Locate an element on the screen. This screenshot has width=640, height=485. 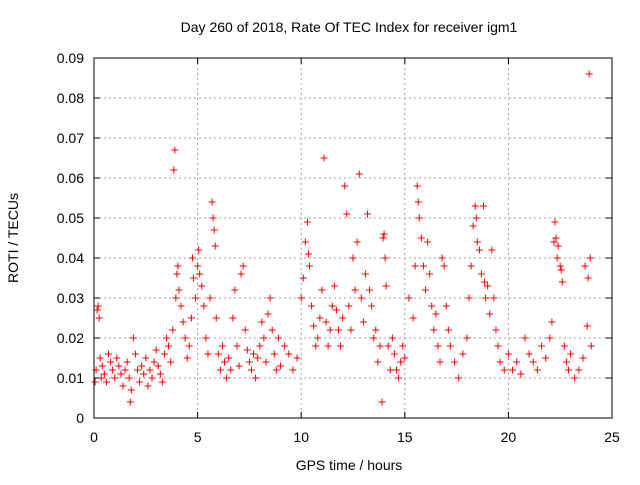
x-tick-label: 0 is located at coordinates (94, 437).